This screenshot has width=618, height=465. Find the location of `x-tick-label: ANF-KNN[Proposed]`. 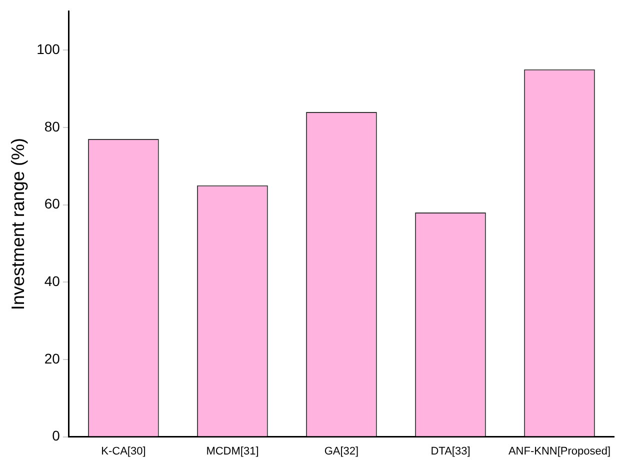

x-tick-label: ANF-KNN[Proposed] is located at coordinates (559, 451).